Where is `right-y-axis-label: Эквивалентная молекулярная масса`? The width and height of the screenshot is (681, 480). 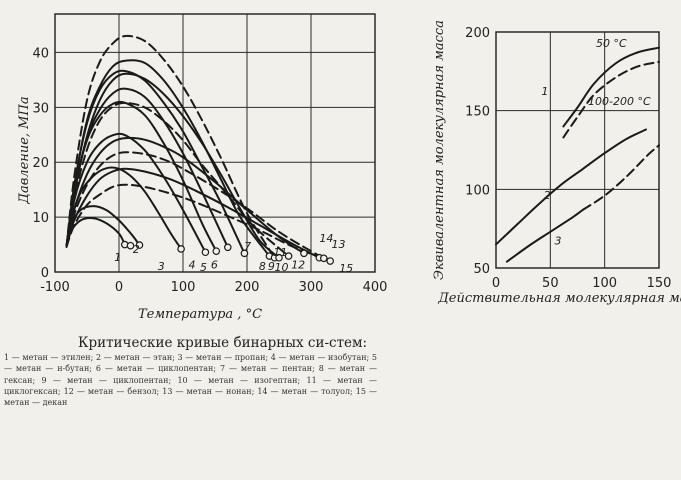
right-y-axis-label: Эквивалентная молекулярная масса is located at coordinates (439, 150).